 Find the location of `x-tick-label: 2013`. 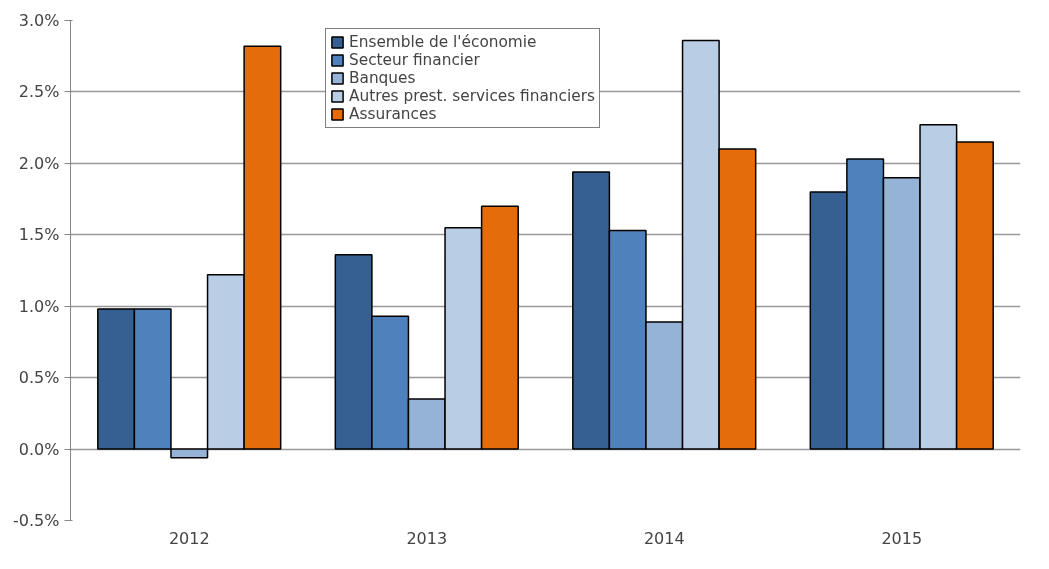

x-tick-label: 2013 is located at coordinates (427, 538).